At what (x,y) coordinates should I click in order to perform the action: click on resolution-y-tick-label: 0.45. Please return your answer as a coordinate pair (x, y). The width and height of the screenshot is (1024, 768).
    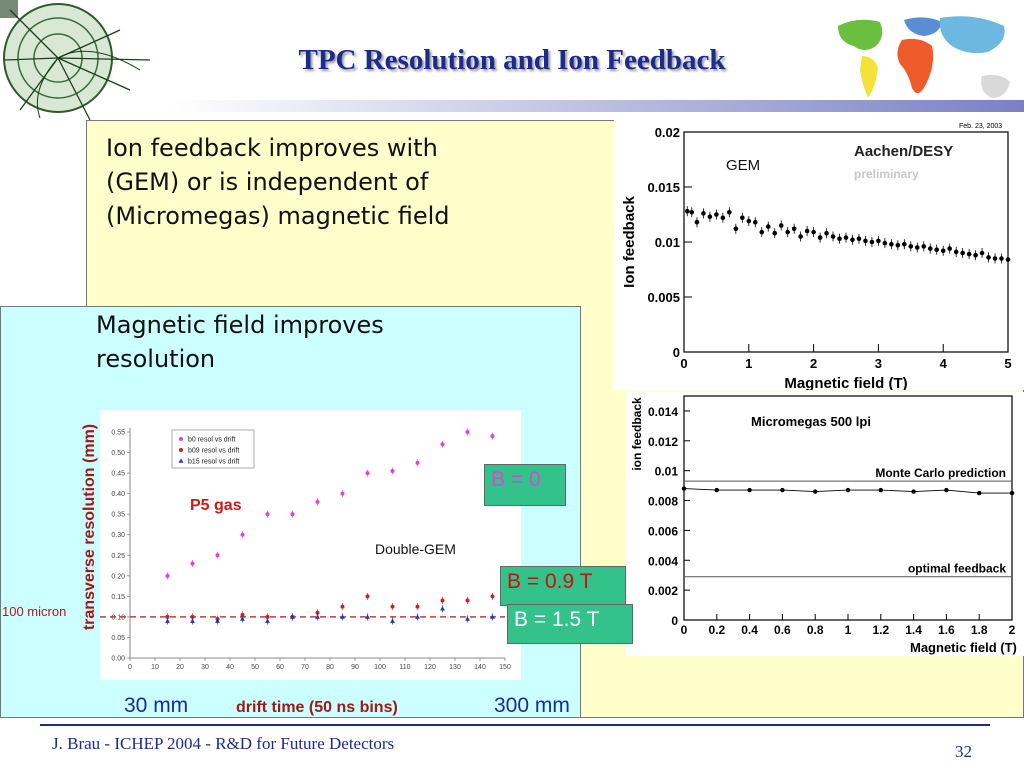
    Looking at the image, I should click on (118, 474).